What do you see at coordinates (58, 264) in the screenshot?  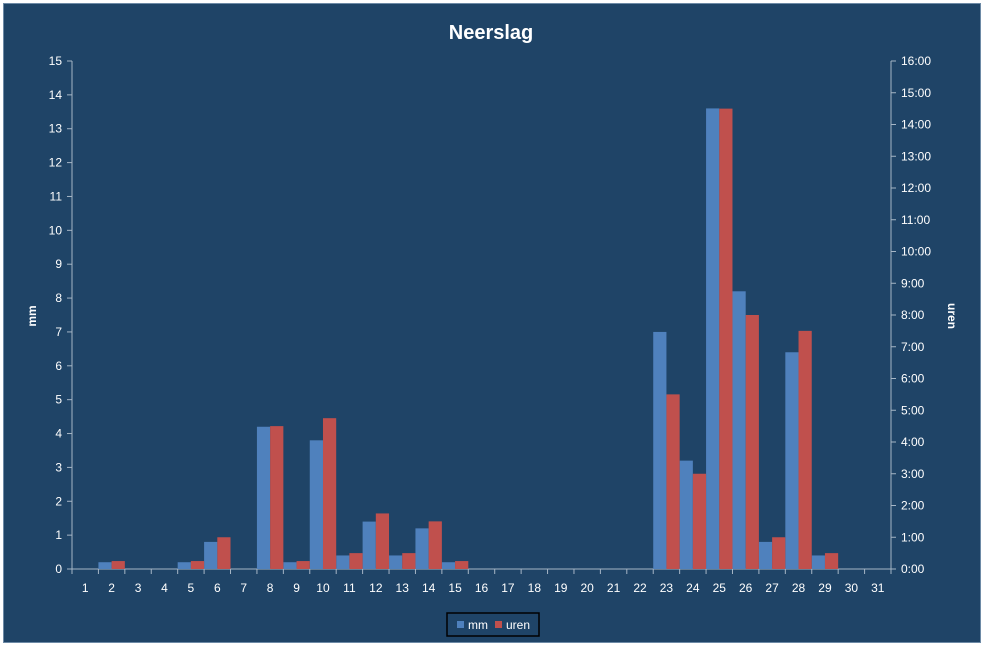 I see `y-tick-label: 9` at bounding box center [58, 264].